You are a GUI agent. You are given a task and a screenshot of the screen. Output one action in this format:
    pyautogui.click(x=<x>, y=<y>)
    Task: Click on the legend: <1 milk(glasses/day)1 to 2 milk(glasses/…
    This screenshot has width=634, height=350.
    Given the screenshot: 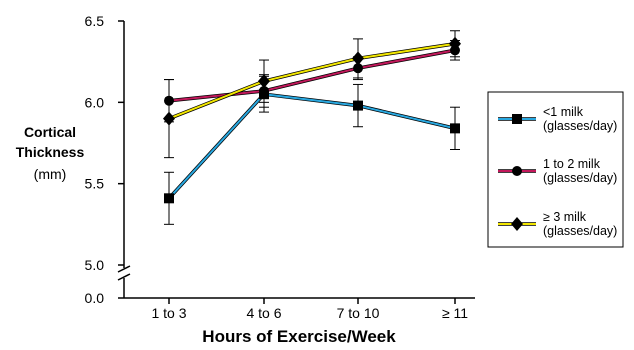 What is the action you would take?
    pyautogui.click(x=555, y=169)
    